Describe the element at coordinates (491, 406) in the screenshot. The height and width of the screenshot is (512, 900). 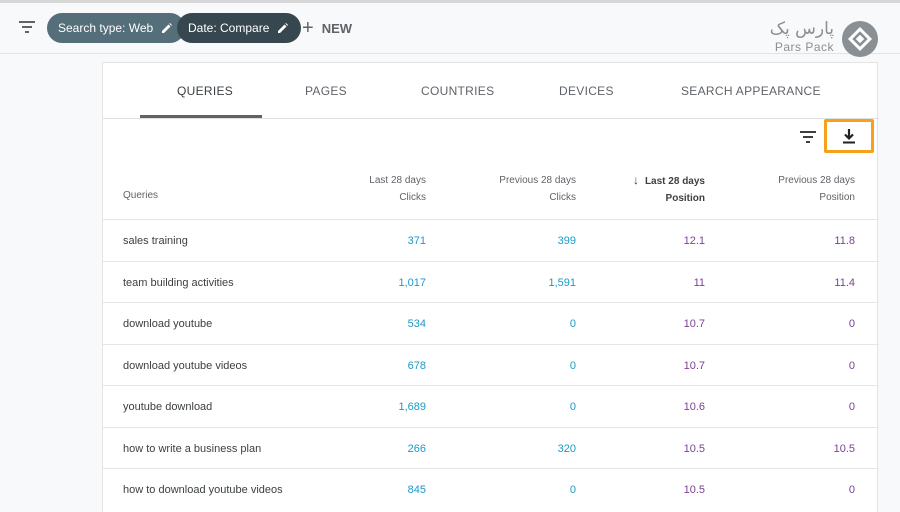
I see `table-row: youtube download 1,689 0 10.6 0` at that location.